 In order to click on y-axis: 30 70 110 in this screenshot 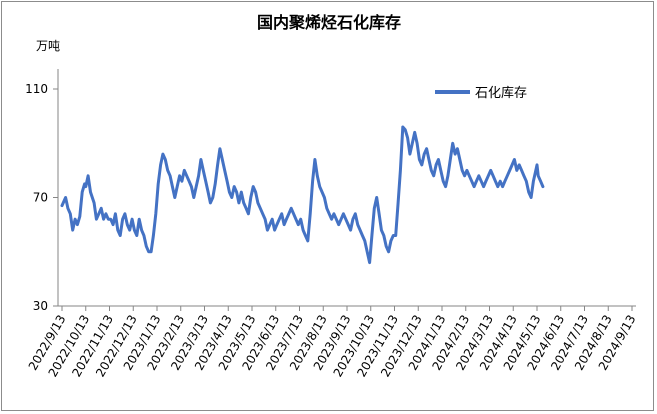, I will do `click(42, 191)`.